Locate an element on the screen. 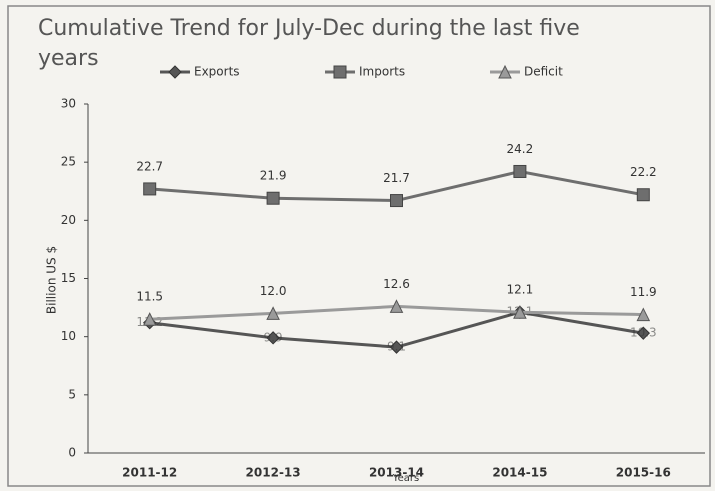  data-label: 11.9 is located at coordinates (643, 292).